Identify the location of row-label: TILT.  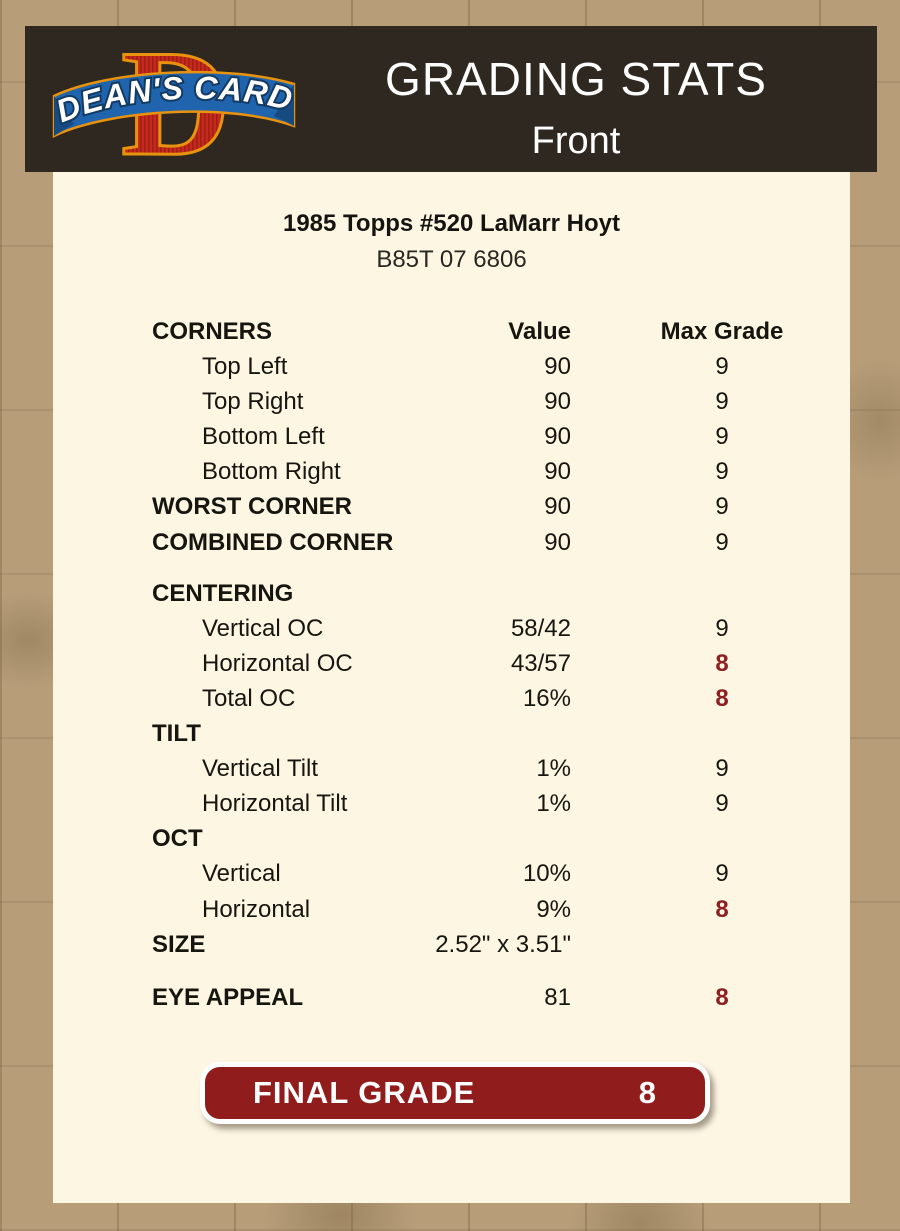
(176, 734).